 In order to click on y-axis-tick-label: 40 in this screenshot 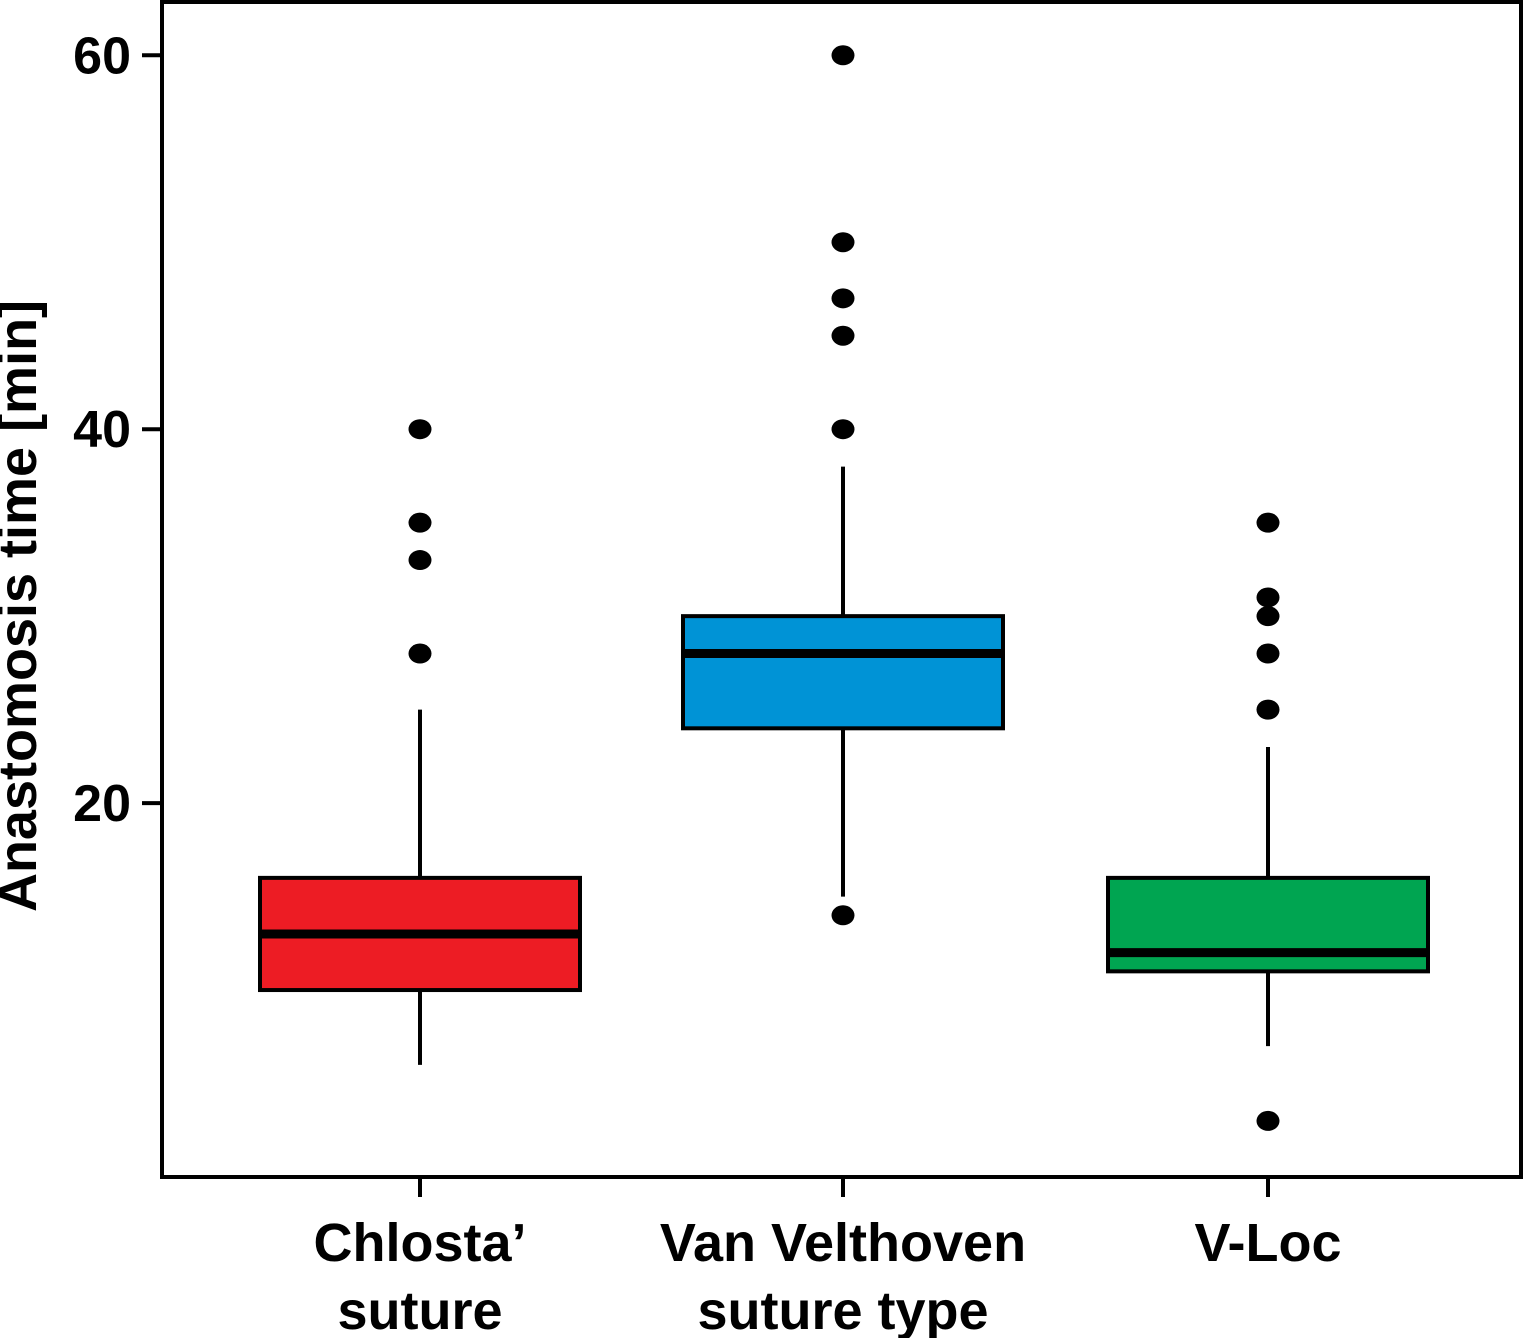, I will do `click(102, 430)`.